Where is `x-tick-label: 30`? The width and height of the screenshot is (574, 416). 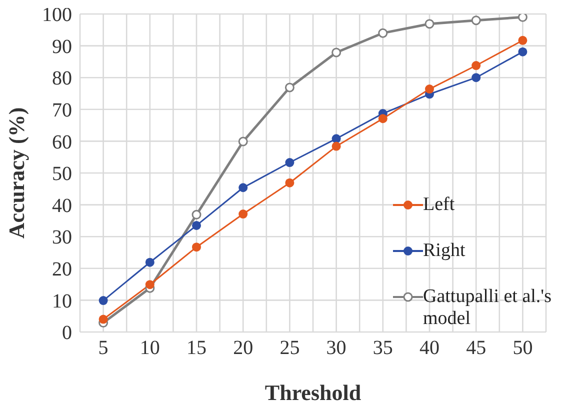 x-tick-label: 30 is located at coordinates (336, 348).